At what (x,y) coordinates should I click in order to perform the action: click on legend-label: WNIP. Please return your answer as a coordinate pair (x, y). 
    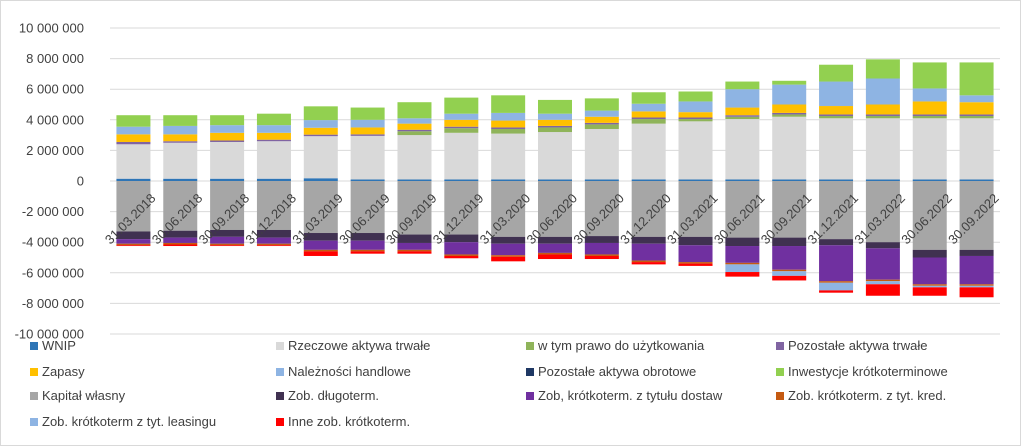
    Looking at the image, I should click on (59, 345).